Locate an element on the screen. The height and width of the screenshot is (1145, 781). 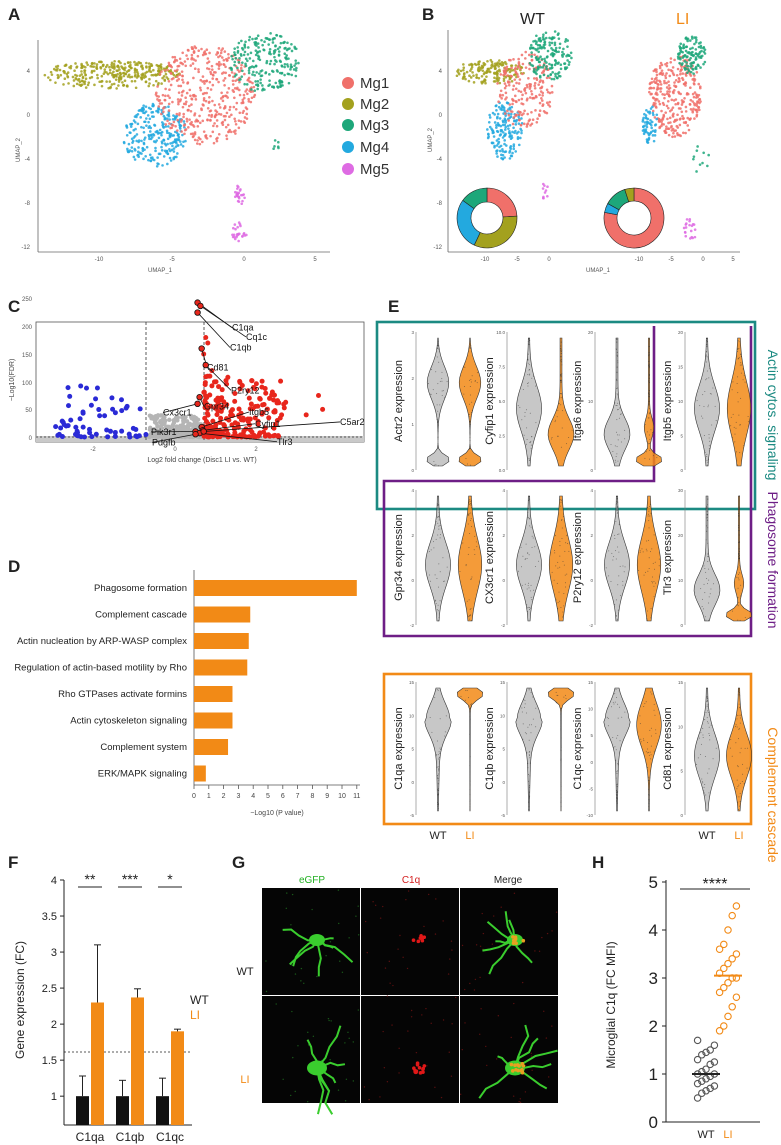
mg5-cell is located at coordinates (689, 225).